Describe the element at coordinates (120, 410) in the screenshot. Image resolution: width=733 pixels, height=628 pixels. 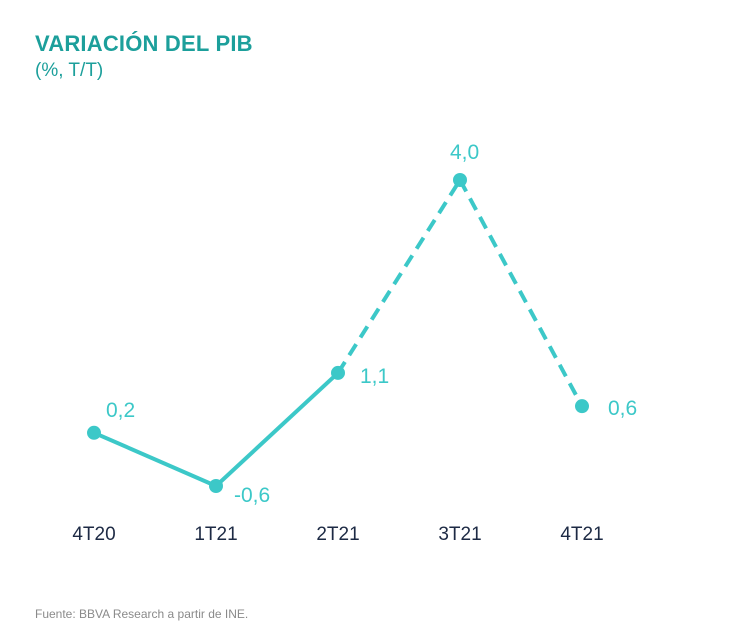
I see `data-label: 0,2` at that location.